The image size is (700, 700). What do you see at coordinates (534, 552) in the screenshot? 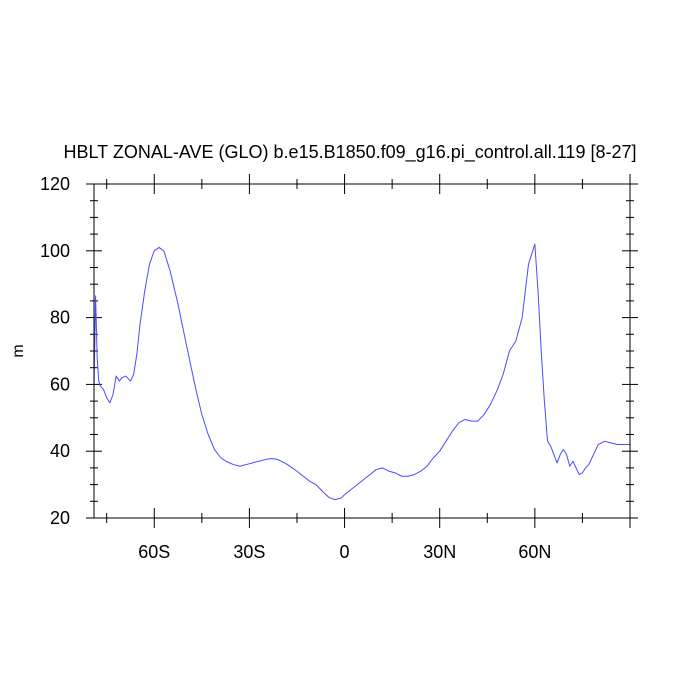
I see `x-tick-label: 60N` at bounding box center [534, 552].